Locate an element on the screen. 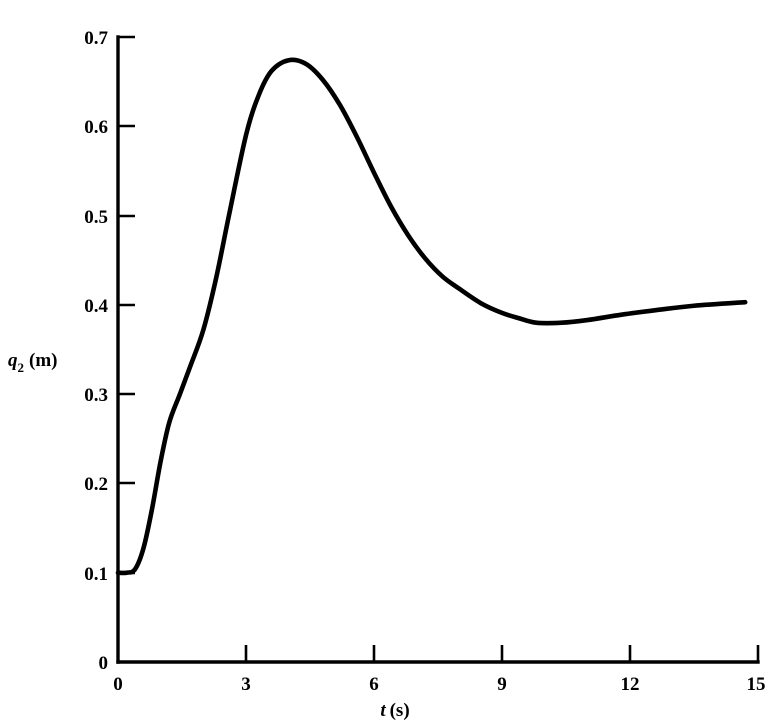 The width and height of the screenshot is (768, 723). x-tick-label: 9 is located at coordinates (502, 684).